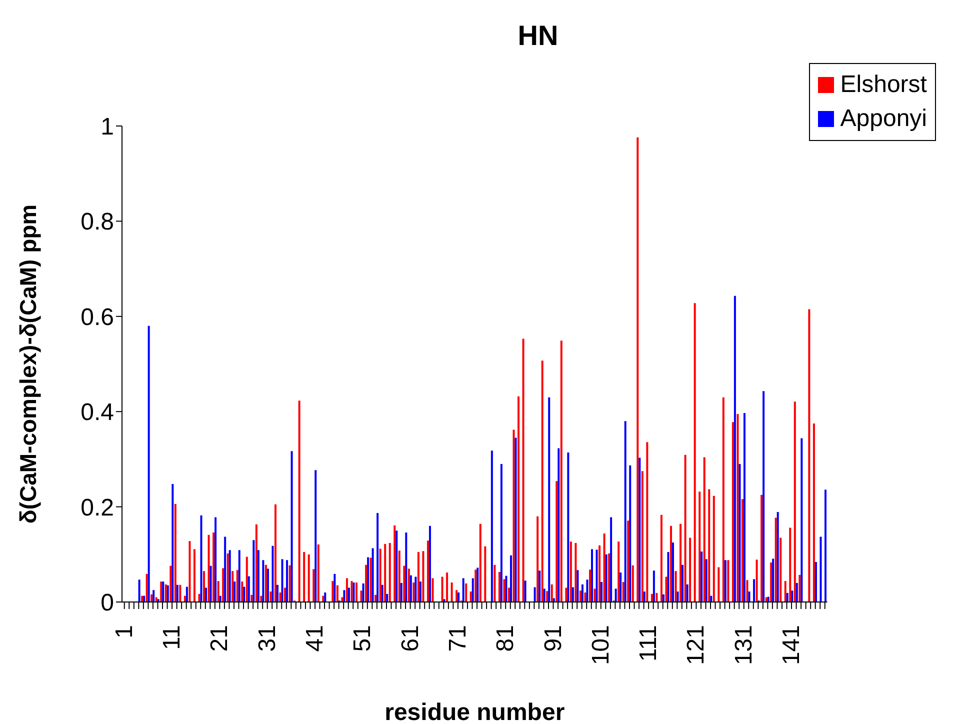 This screenshot has width=954, height=724. What do you see at coordinates (267, 638) in the screenshot?
I see `x-tick-label: 31` at bounding box center [267, 638].